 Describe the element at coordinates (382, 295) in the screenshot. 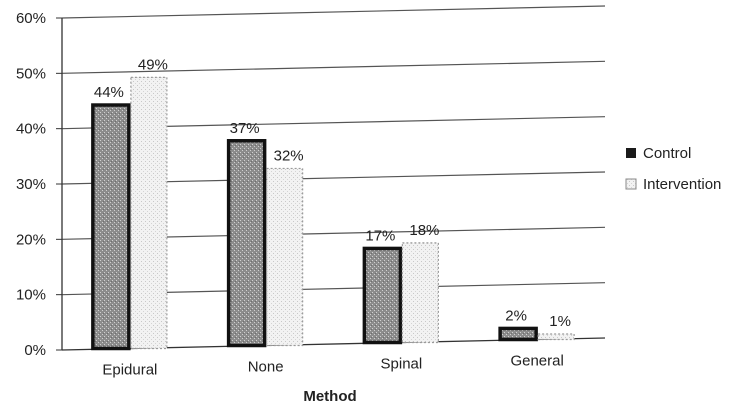

I see `bar-control-spinal` at that location.